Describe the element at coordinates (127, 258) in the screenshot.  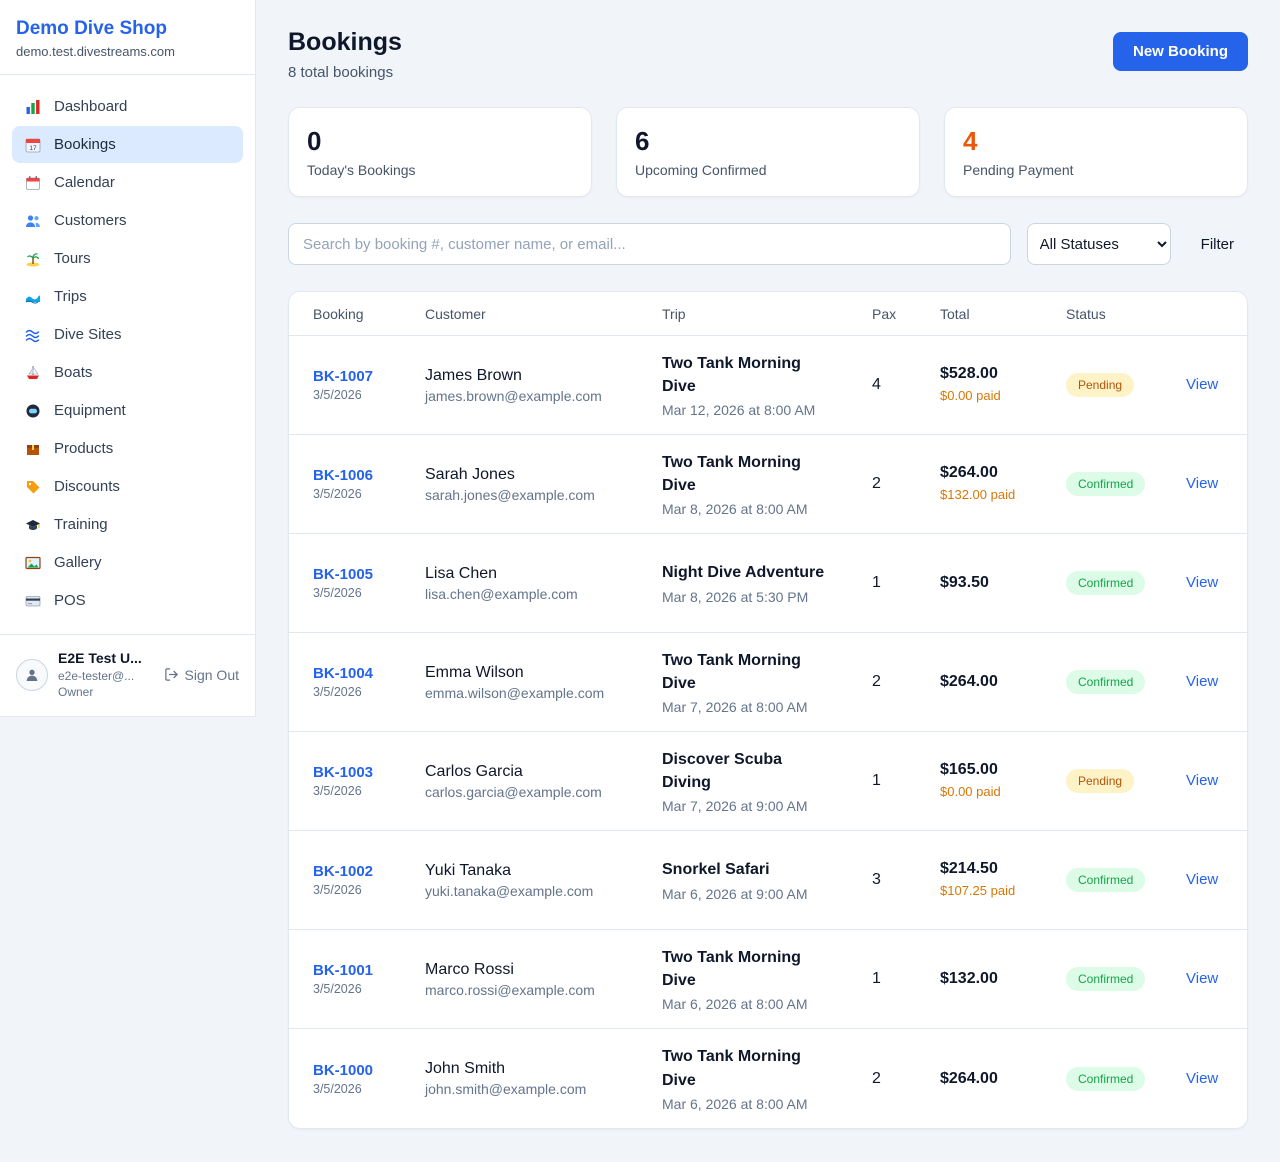
I see `sidebar-item-tours: Tours` at that location.